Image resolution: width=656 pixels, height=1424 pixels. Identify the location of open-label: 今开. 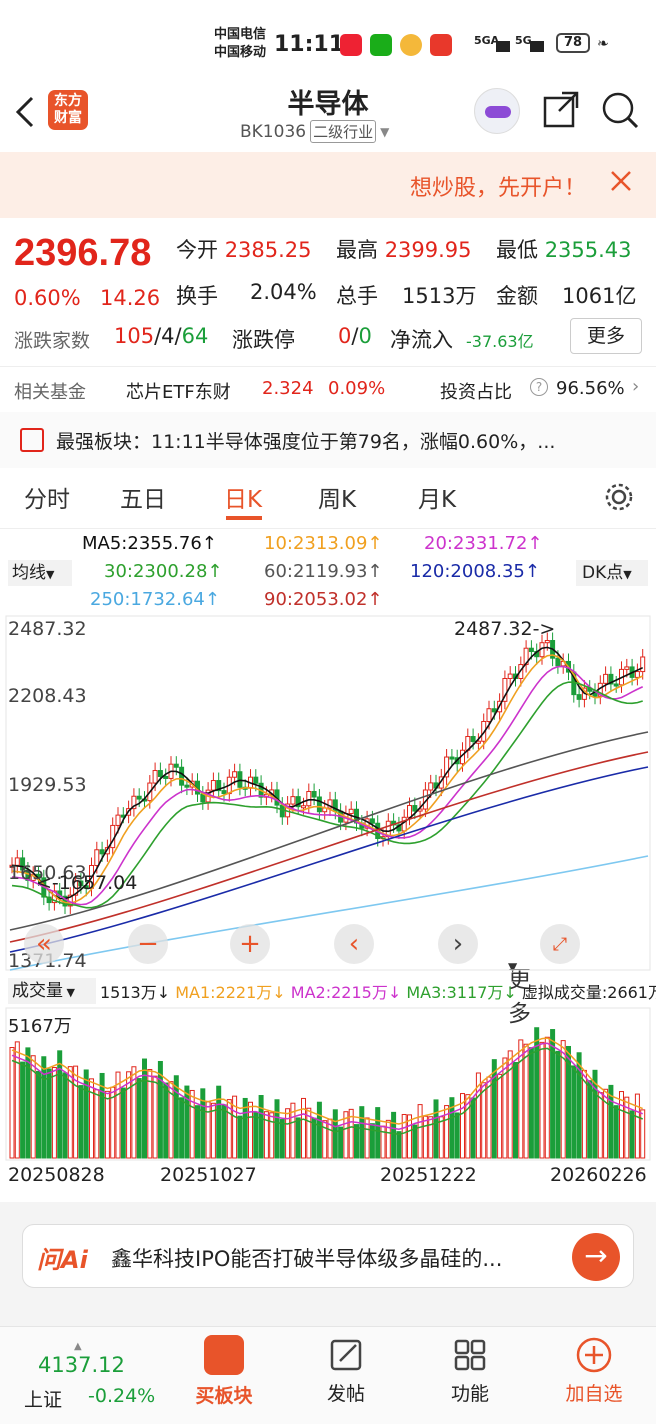
(197, 250).